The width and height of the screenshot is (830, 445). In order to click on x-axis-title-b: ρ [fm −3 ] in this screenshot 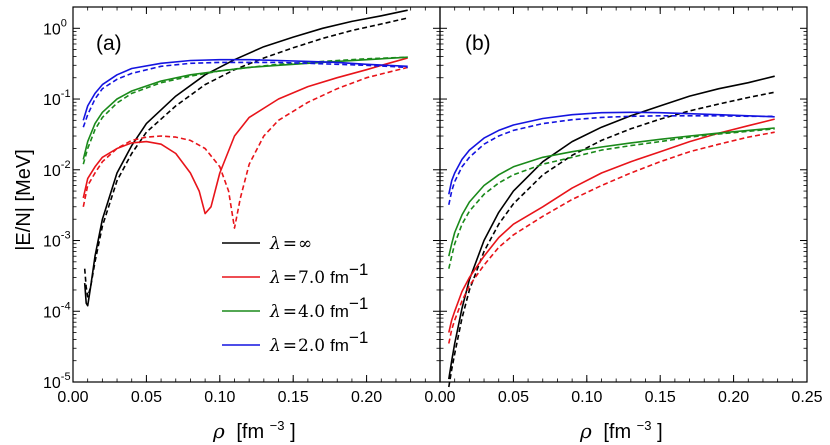, I will do `click(621, 428)`.